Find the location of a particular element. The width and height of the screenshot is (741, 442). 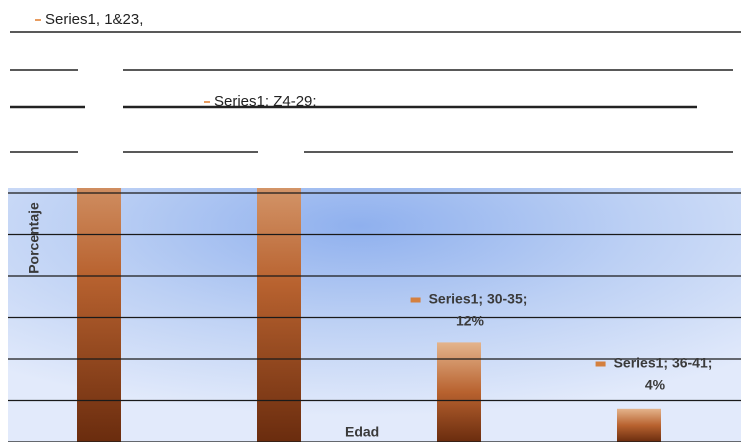

data-label: Series1; 30-35; is located at coordinates (478, 299).